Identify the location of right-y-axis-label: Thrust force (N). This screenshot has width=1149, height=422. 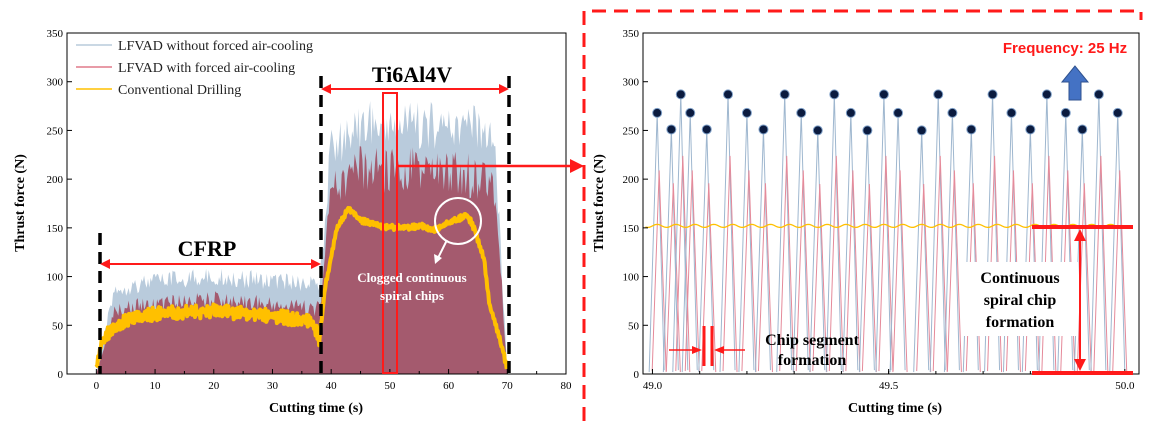
(599, 203).